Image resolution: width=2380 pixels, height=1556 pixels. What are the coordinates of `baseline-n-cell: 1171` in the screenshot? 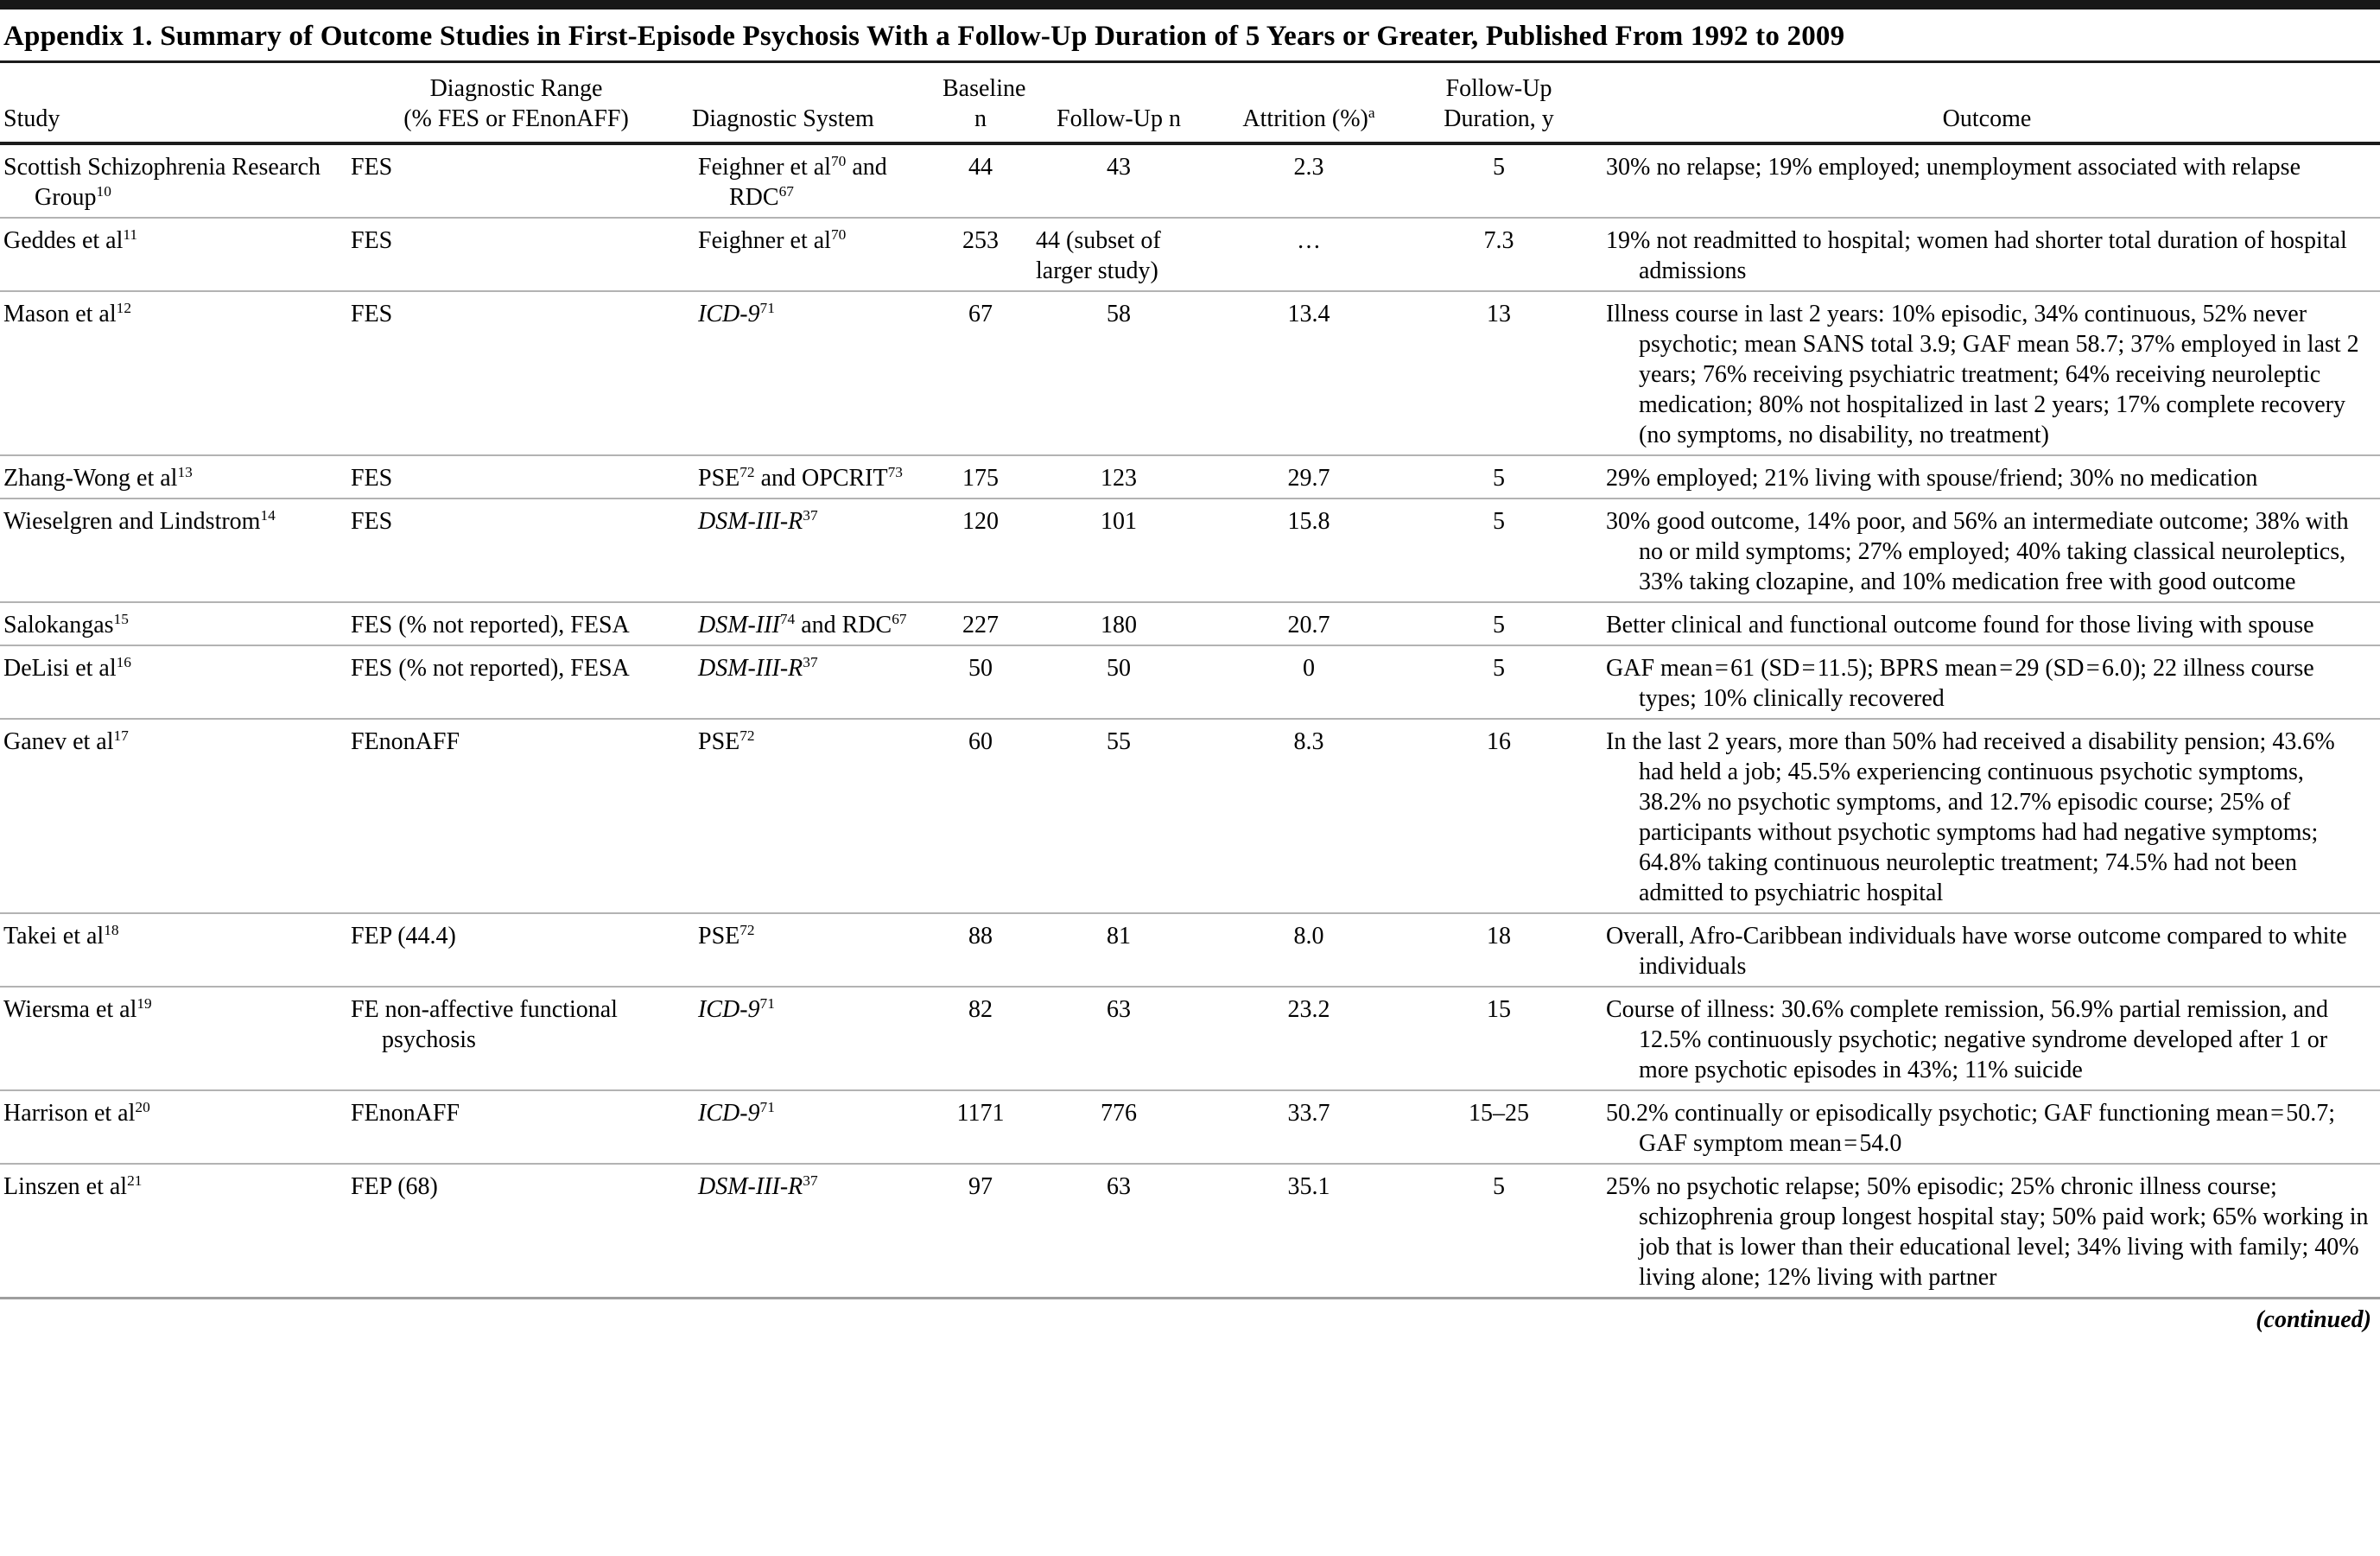 It's located at (980, 1127).